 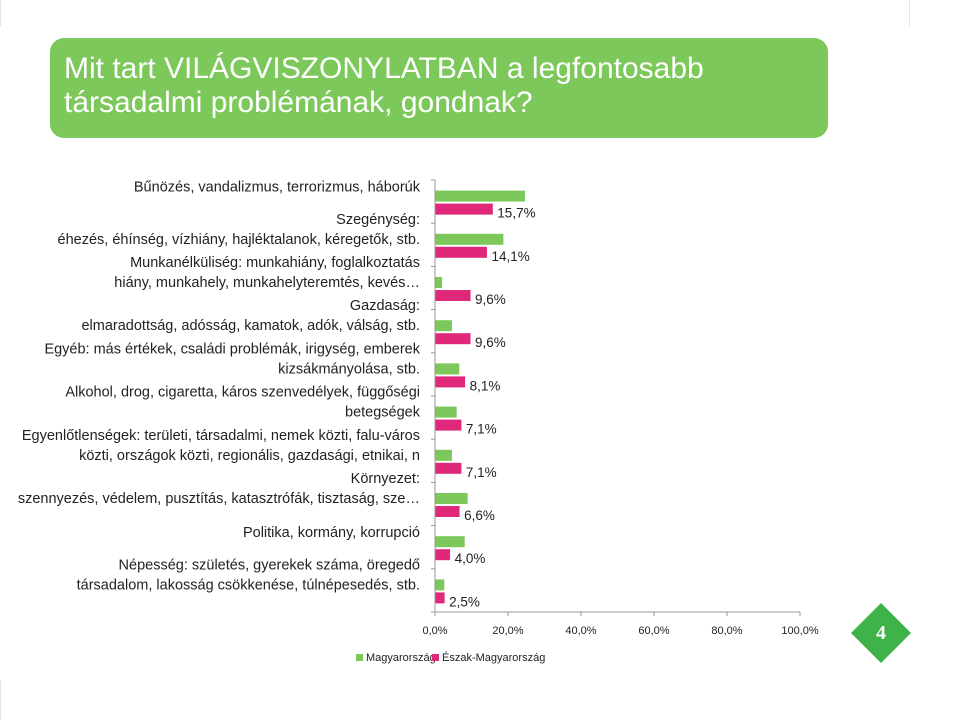 I want to click on x-tick-label: 60,0%, so click(x=653, y=631).